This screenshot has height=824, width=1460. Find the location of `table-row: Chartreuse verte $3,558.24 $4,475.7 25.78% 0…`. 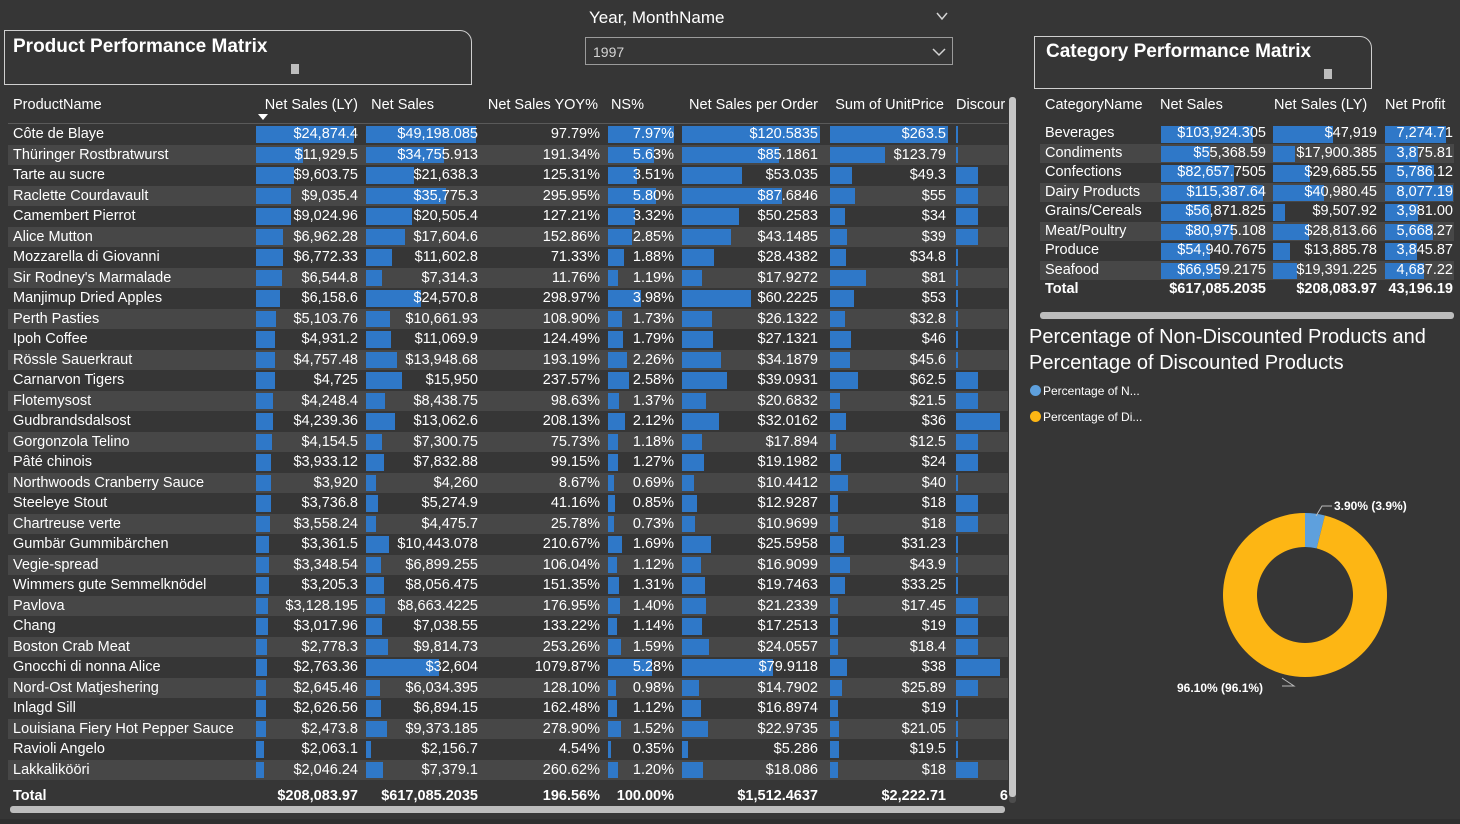

table-row: Chartreuse verte $3,558.24 $4,475.7 25.78% 0… is located at coordinates (508, 523).